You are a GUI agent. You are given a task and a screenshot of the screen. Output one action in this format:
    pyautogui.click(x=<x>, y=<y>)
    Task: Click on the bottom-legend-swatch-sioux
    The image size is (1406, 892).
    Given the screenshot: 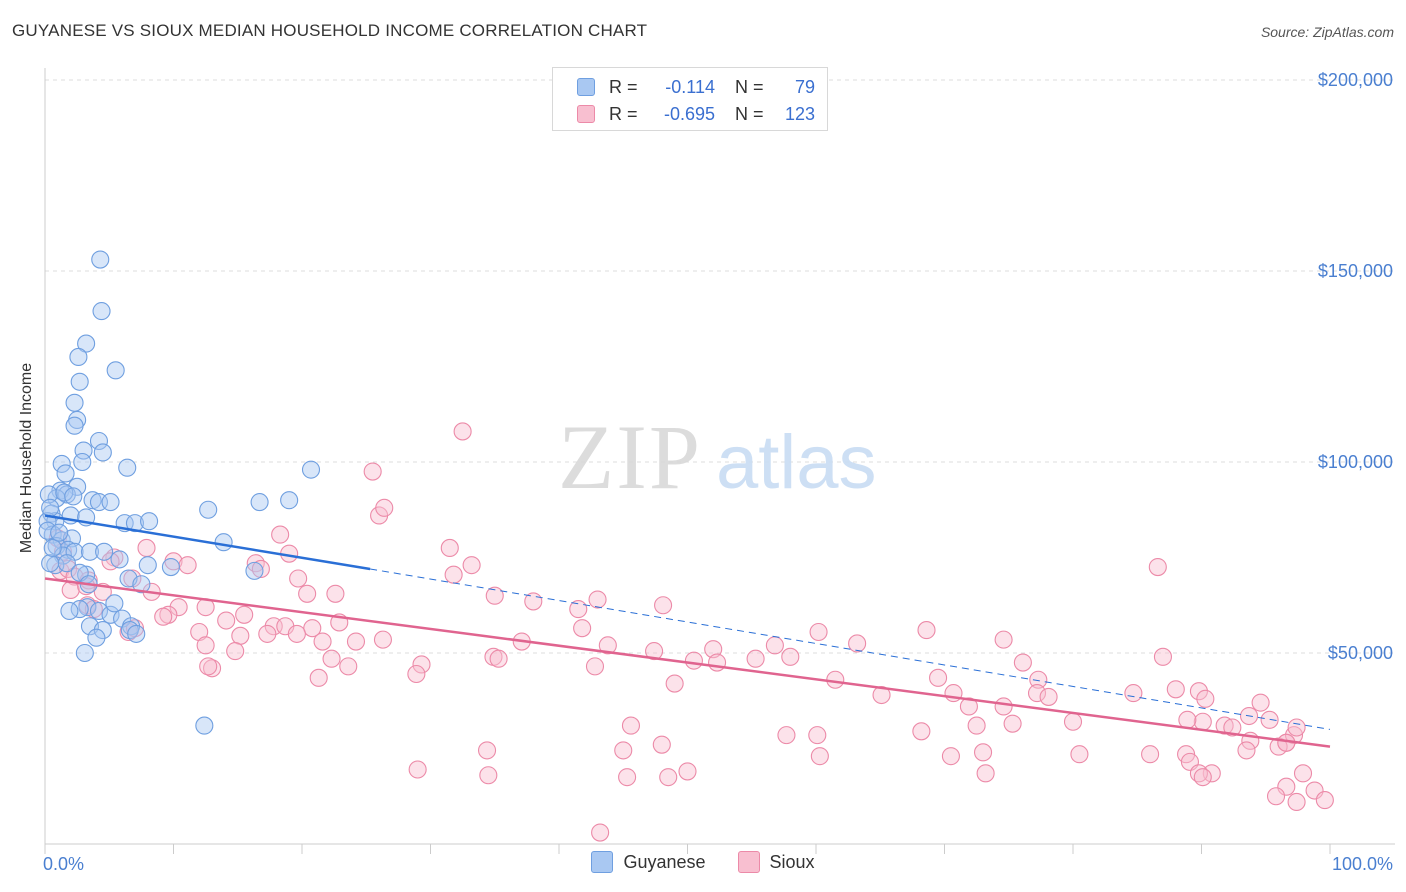 What is the action you would take?
    pyautogui.click(x=748, y=862)
    